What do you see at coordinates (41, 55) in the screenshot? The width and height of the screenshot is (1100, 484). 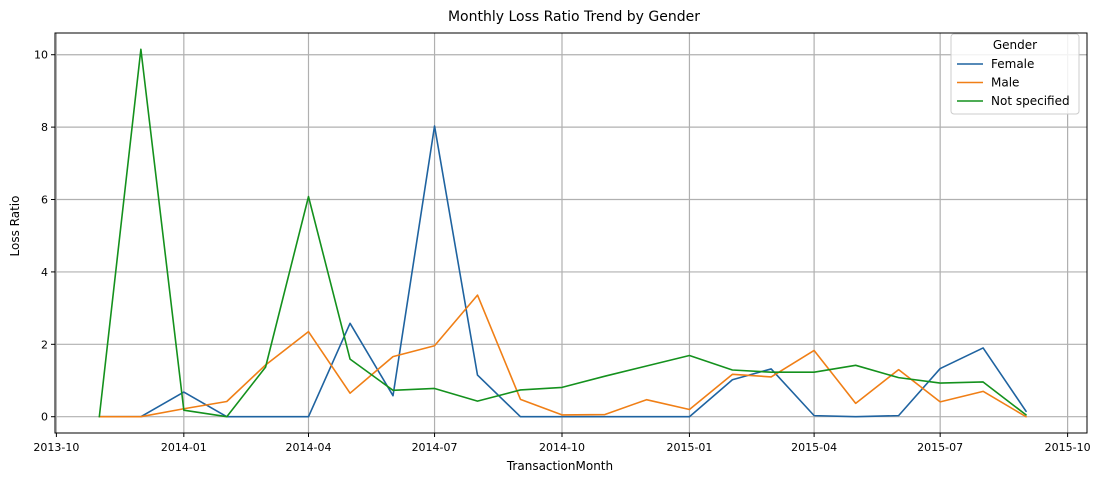 I see `y-tick-label: 10` at bounding box center [41, 55].